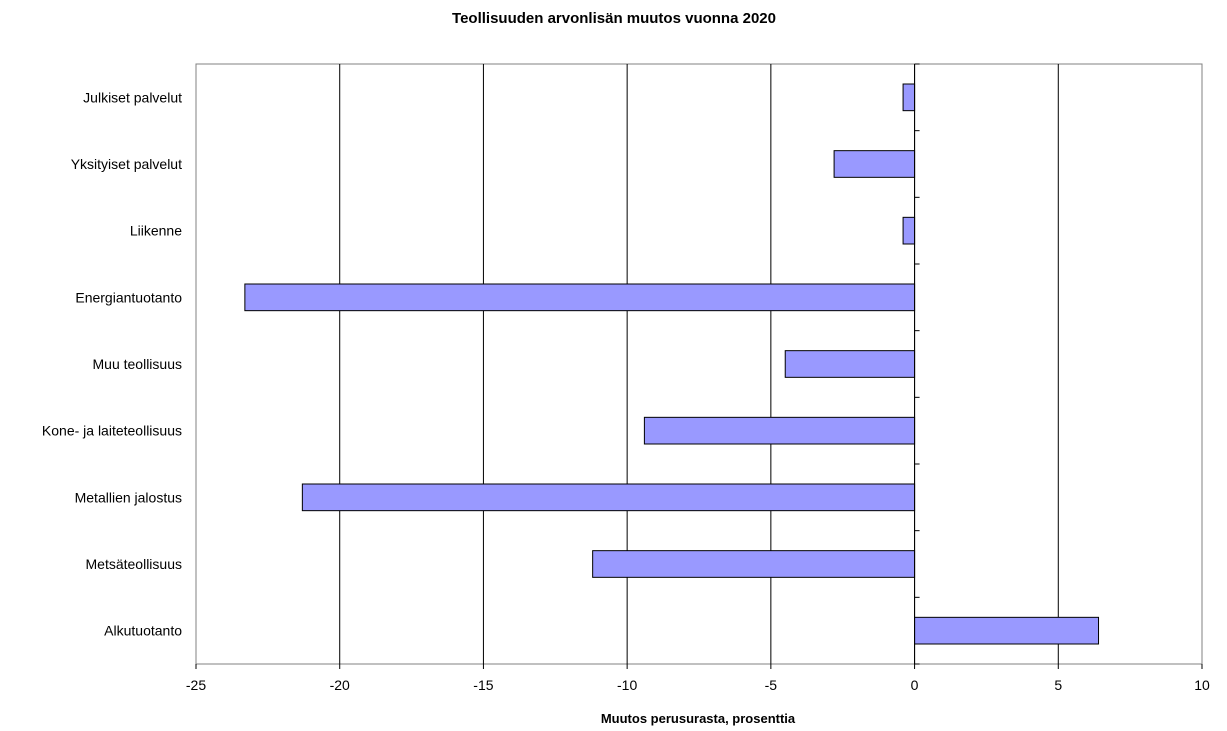 The height and width of the screenshot is (731, 1227). I want to click on category-label: Alkutuotanto, so click(143, 631).